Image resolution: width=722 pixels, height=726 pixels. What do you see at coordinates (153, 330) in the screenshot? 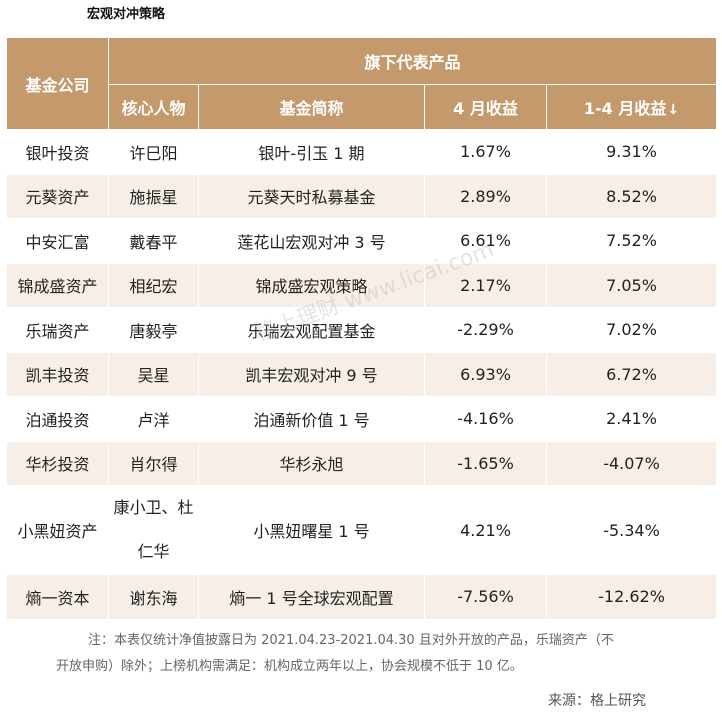
I see `cell-person: 唐毅亭` at bounding box center [153, 330].